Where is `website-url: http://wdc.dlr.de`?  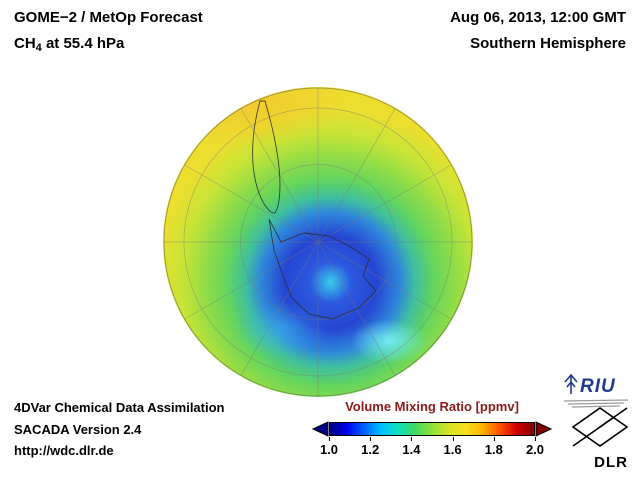
website-url: http://wdc.dlr.de is located at coordinates (64, 450).